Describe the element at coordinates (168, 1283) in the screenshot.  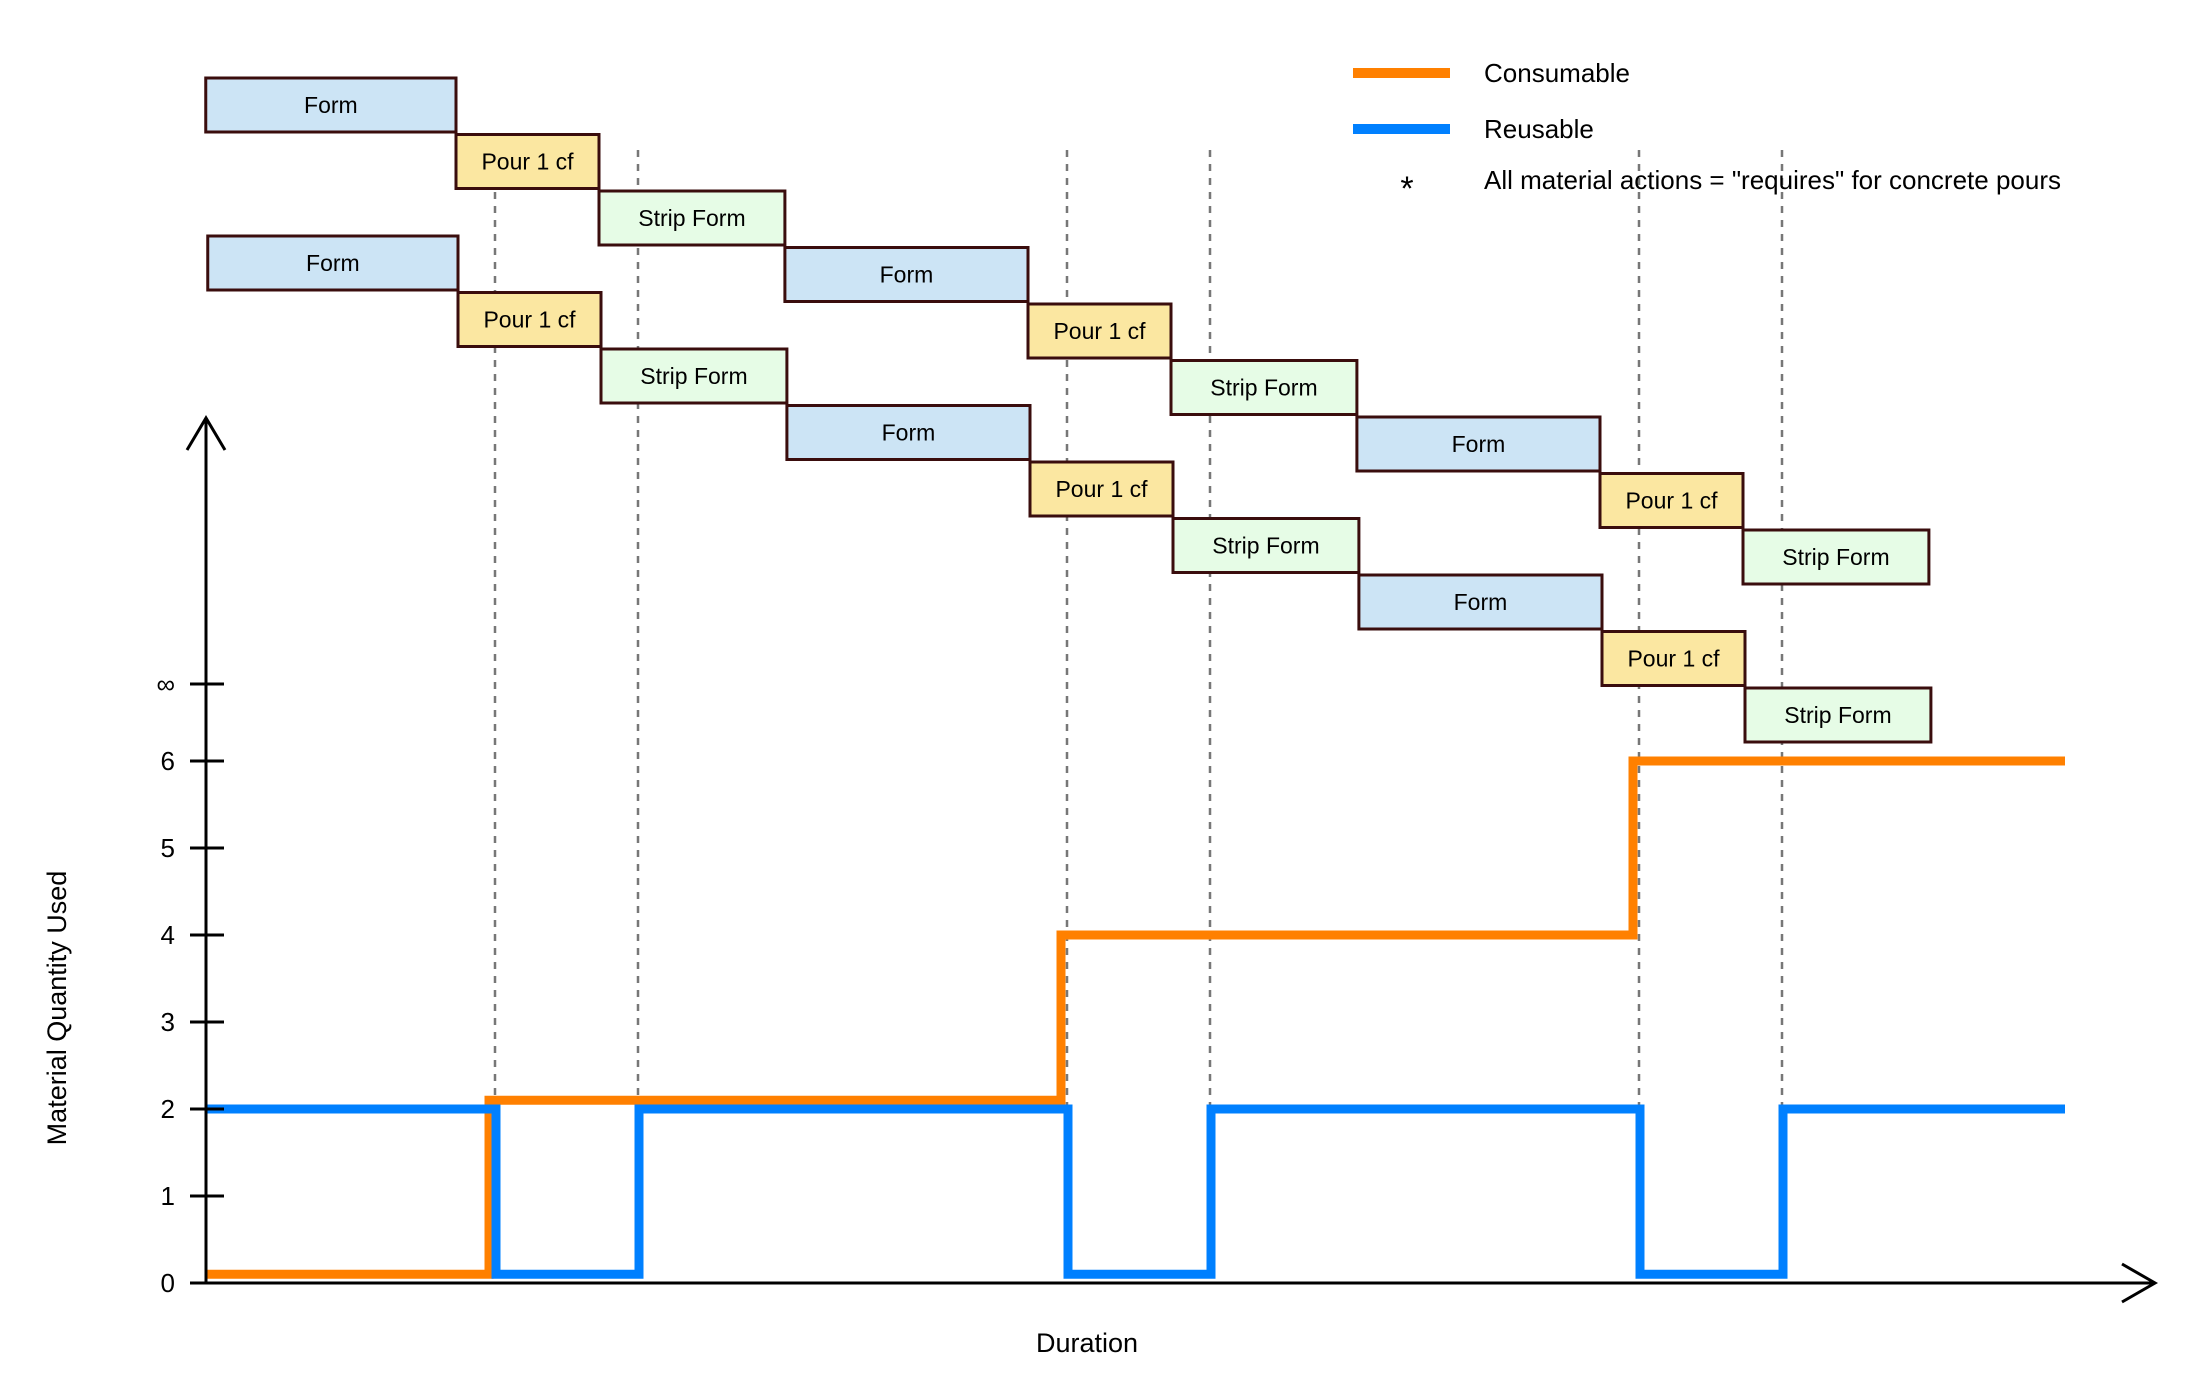
I see `y-tick-label: 0` at that location.